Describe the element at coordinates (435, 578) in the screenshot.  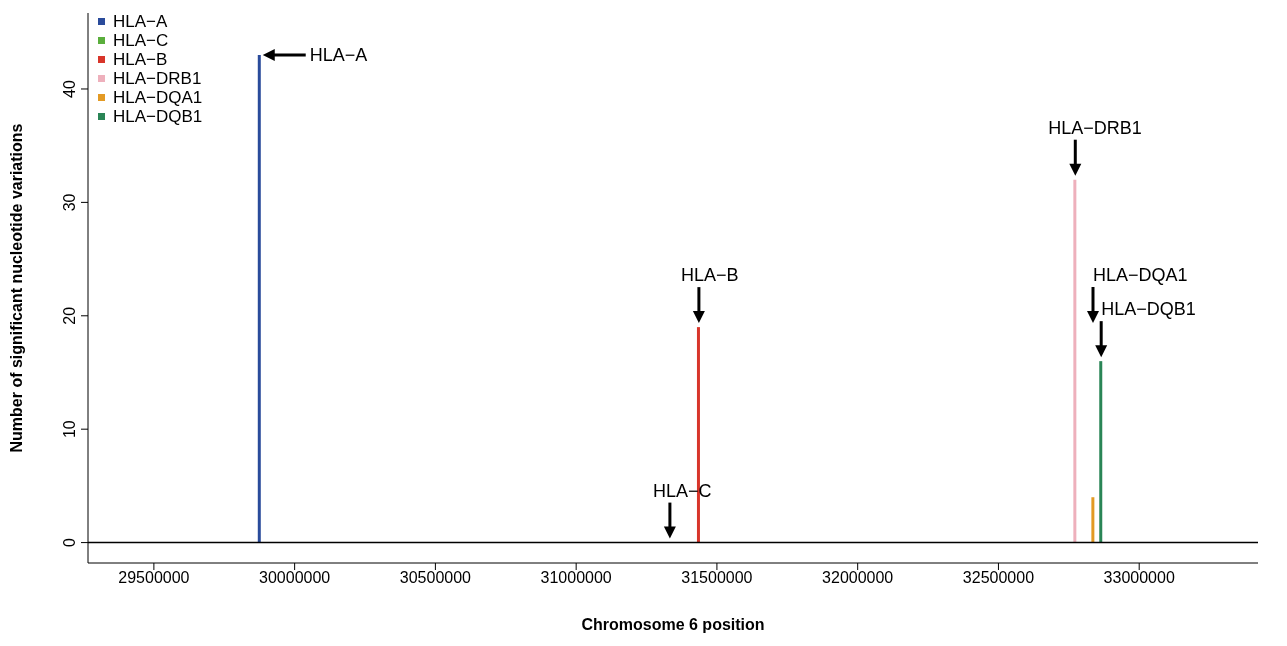
I see `x-tick-label: 30500000` at that location.